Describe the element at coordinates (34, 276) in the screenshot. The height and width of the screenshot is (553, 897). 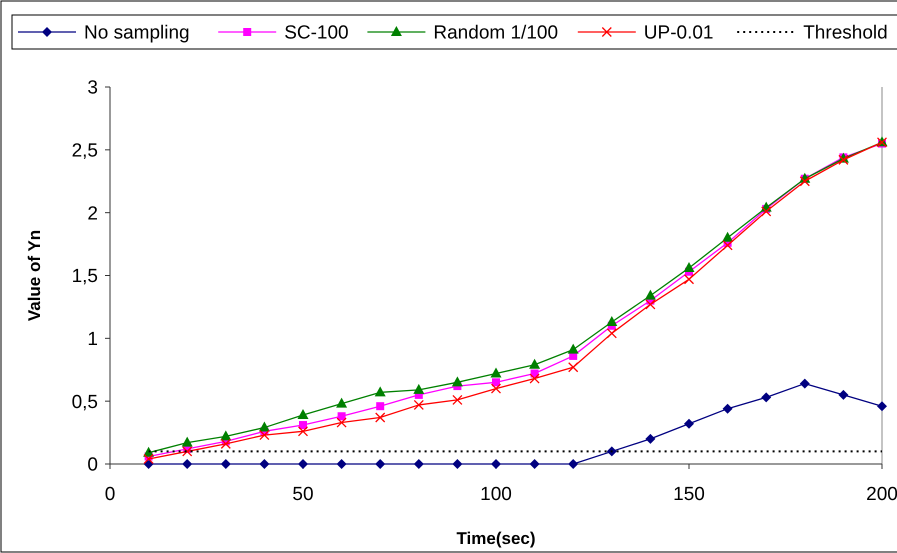
I see `y-axis-title: Value of Yn` at that location.